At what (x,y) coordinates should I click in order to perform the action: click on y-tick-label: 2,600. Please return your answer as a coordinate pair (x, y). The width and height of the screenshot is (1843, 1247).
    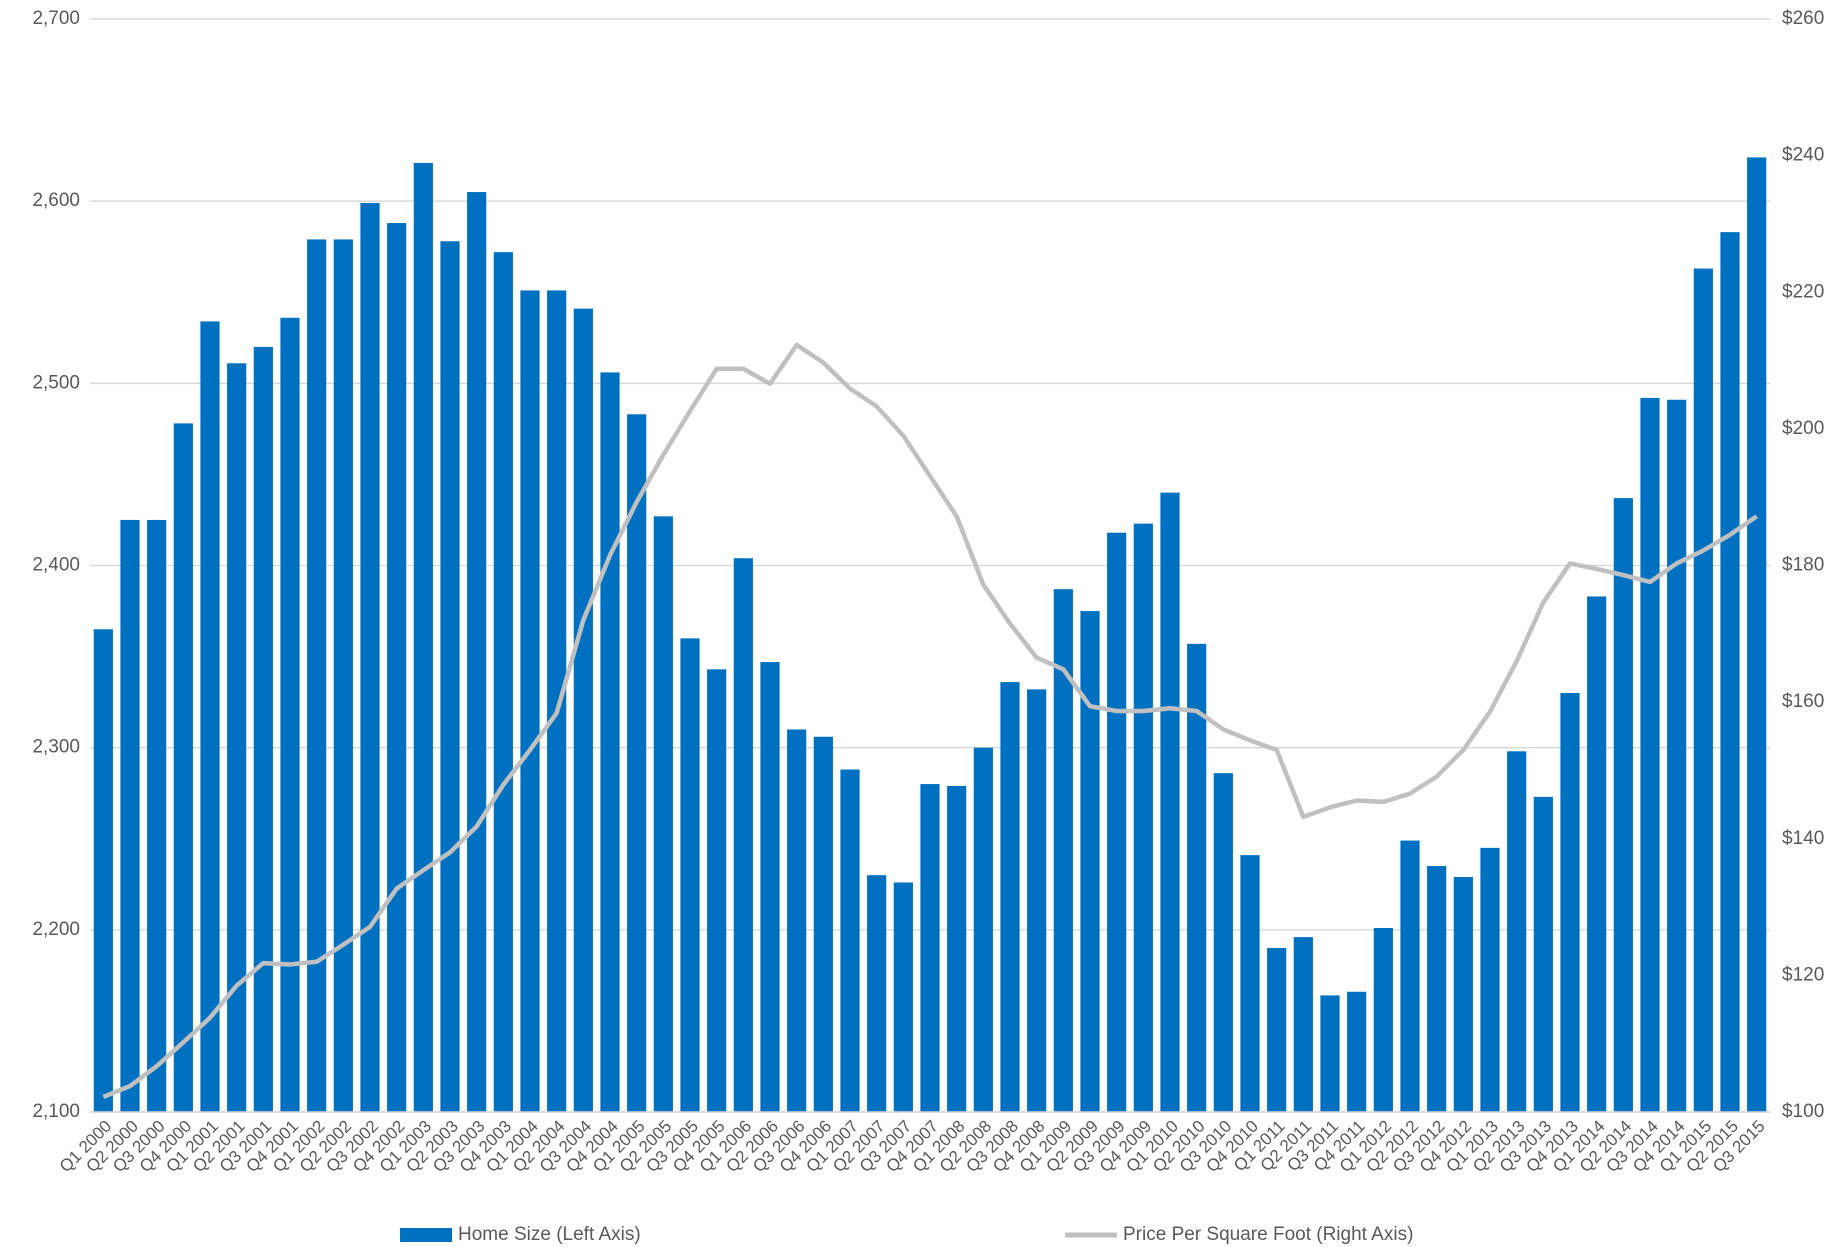
    Looking at the image, I should click on (56, 200).